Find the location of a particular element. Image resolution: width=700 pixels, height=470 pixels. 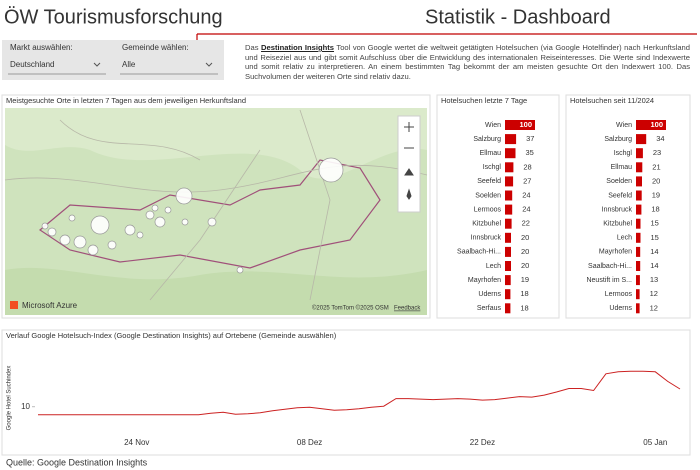

x-tick-label: 05 Jan is located at coordinates (655, 442).